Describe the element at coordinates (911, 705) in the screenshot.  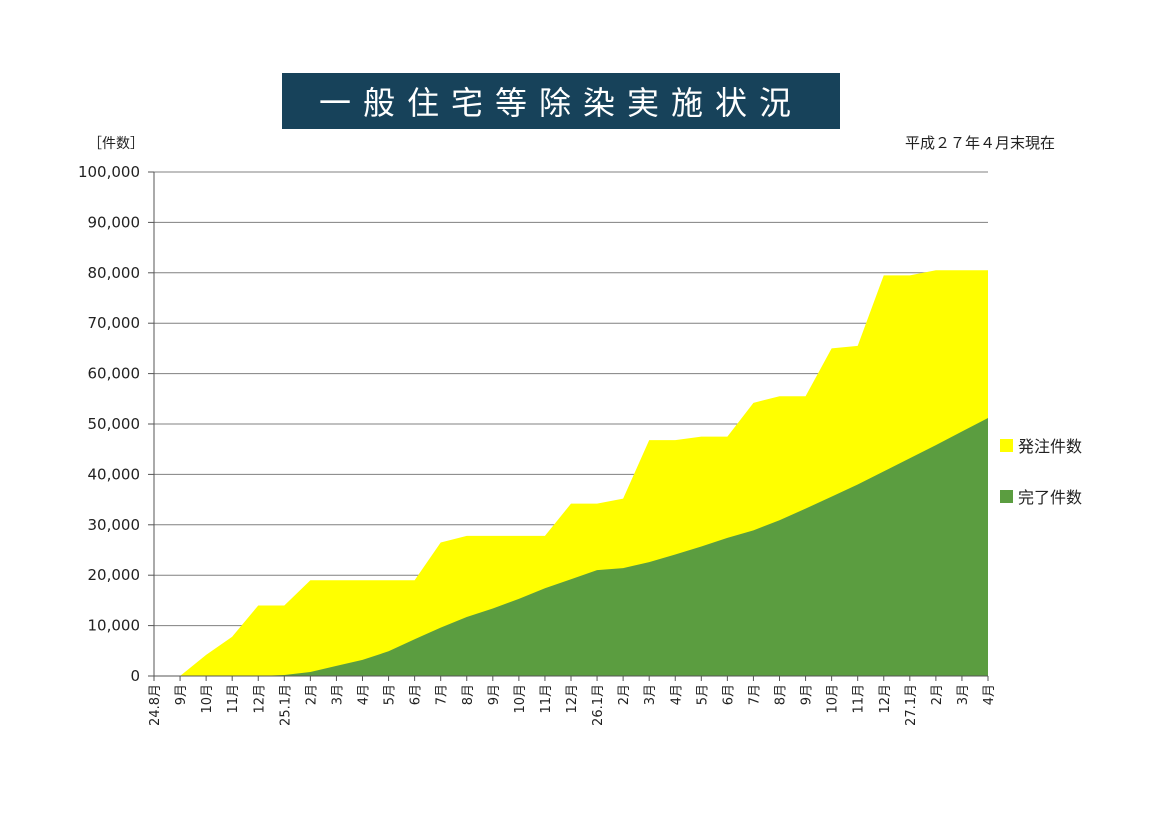
I see `x-tick-label: 27.1月` at that location.